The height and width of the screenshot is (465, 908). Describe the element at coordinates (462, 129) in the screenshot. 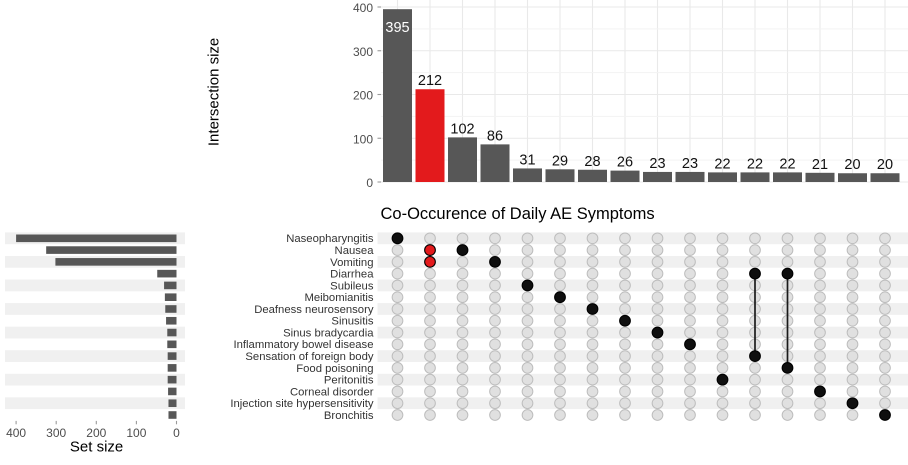

I see `svg-text: 102` at that location.